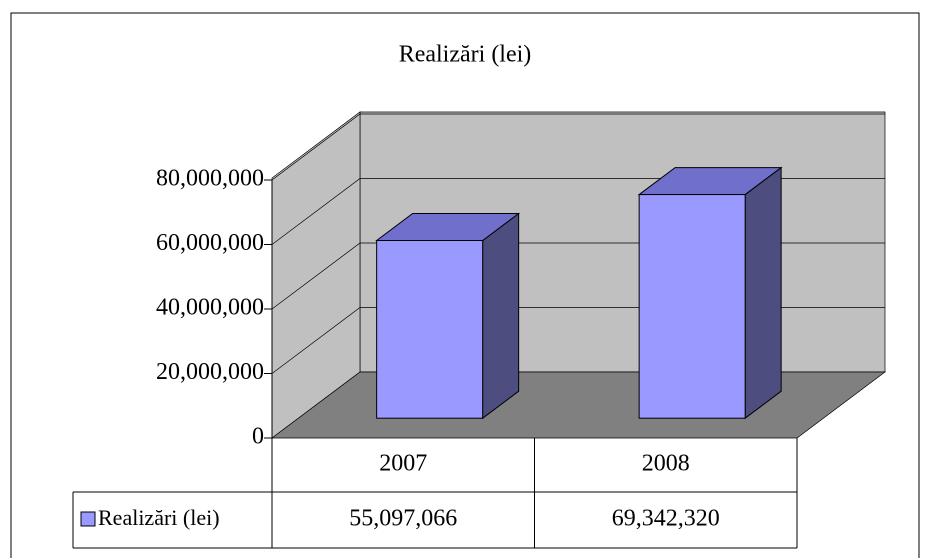 This screenshot has height=558, width=929. What do you see at coordinates (210, 179) in the screenshot?
I see `y-tick-label: 80,000,000` at bounding box center [210, 179].